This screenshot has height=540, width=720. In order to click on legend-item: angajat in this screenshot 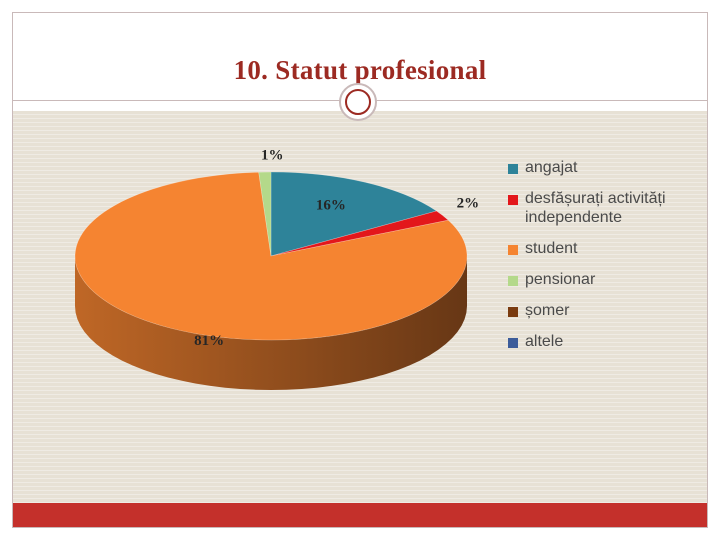, I will do `click(603, 167)`.